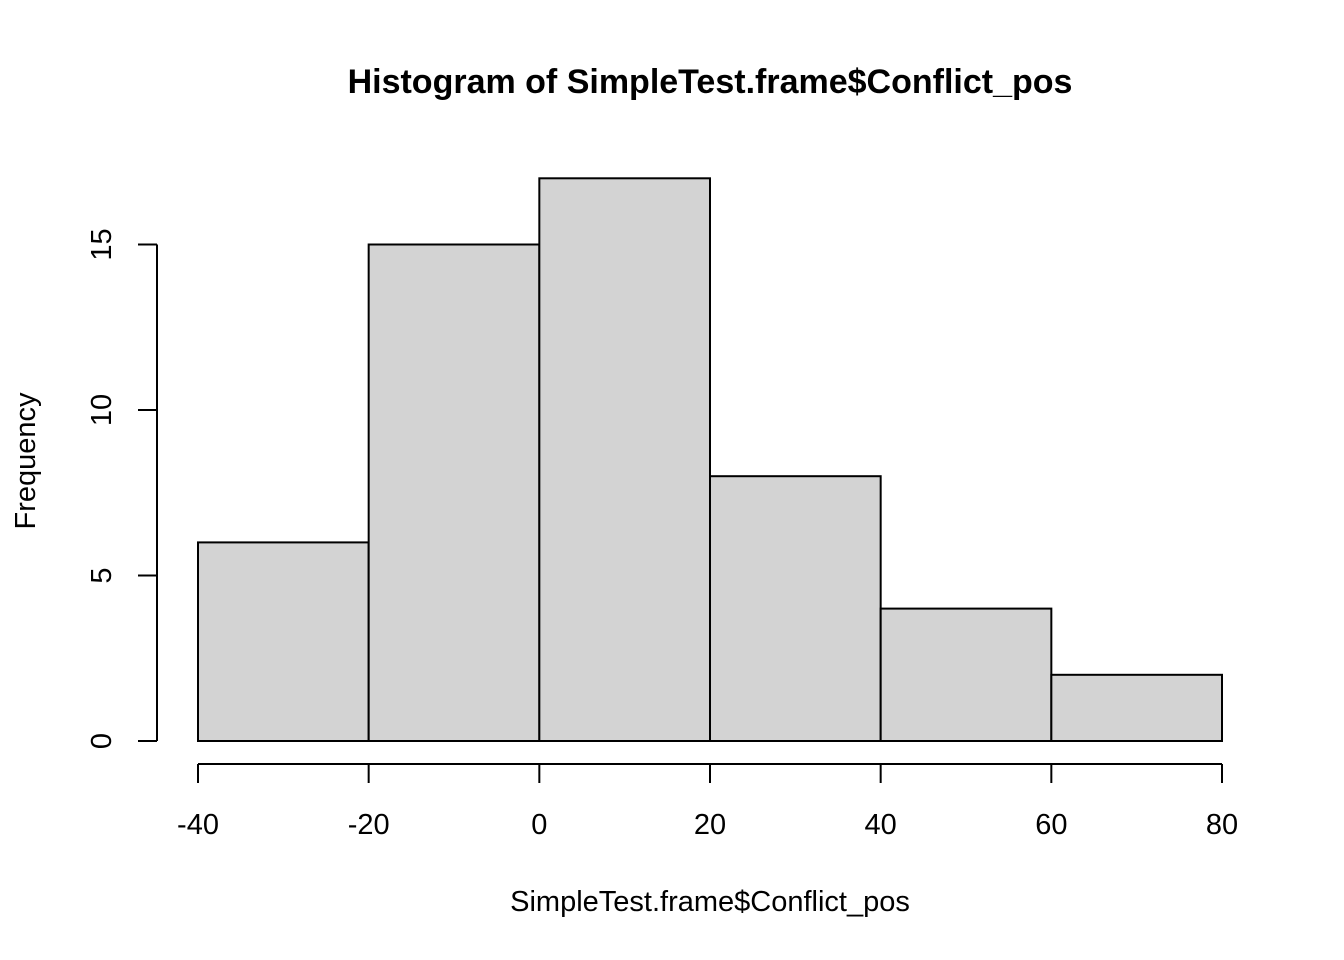 This screenshot has width=1344, height=960. Describe the element at coordinates (102, 244) in the screenshot. I see `y-tick-label: 15` at that location.